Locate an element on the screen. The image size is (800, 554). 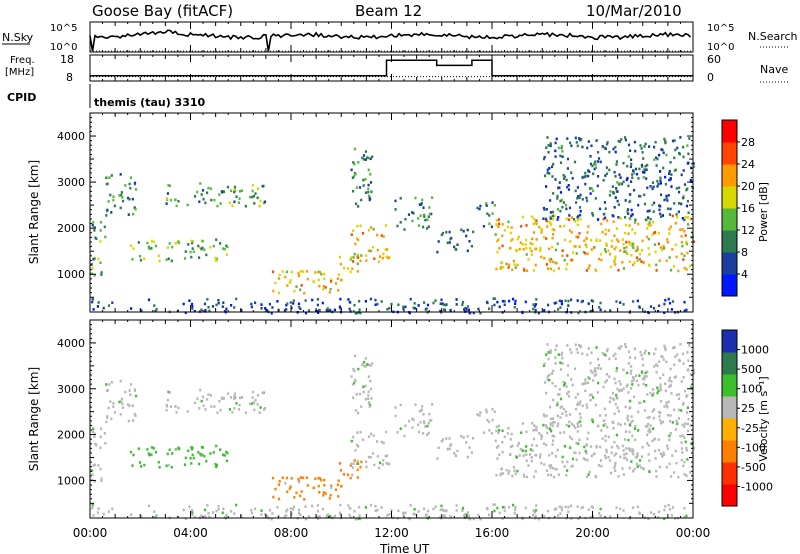
freq-right-label: Nave is located at coordinates (774, 69).